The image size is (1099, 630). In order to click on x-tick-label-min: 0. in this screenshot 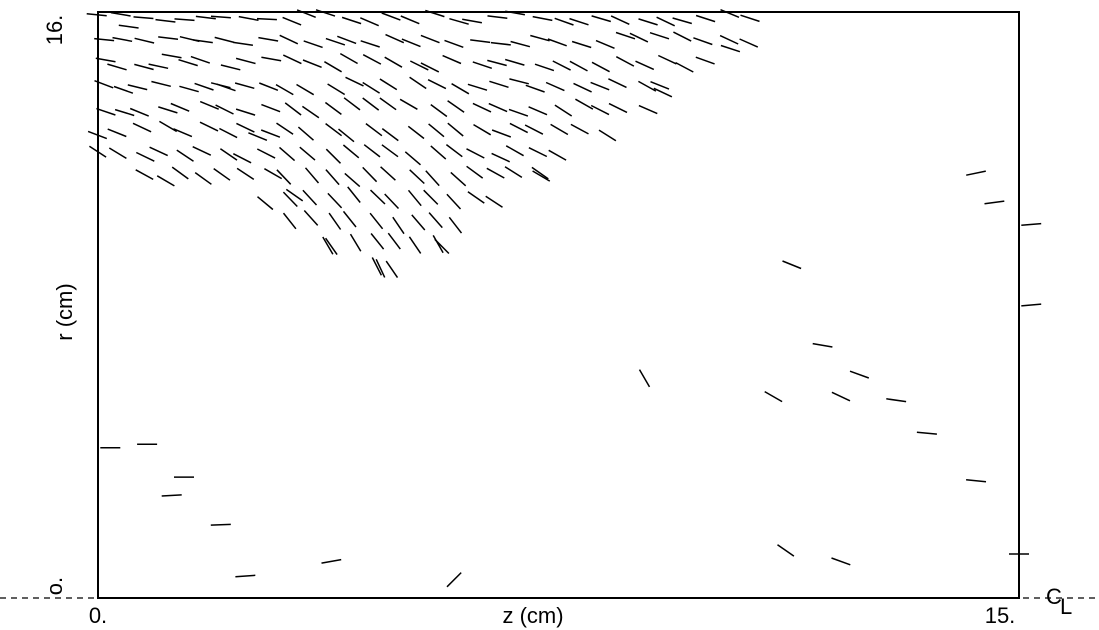, I will do `click(98, 615)`.